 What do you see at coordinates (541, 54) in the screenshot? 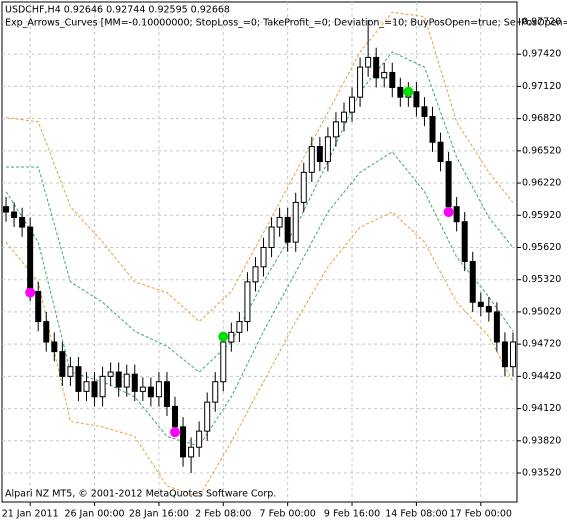
I see `y-tick-label: 0.97420` at bounding box center [541, 54].